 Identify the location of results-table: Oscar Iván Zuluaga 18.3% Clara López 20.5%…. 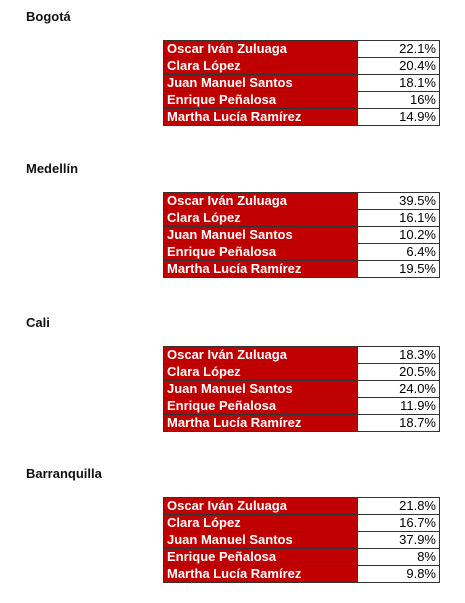
(301, 389).